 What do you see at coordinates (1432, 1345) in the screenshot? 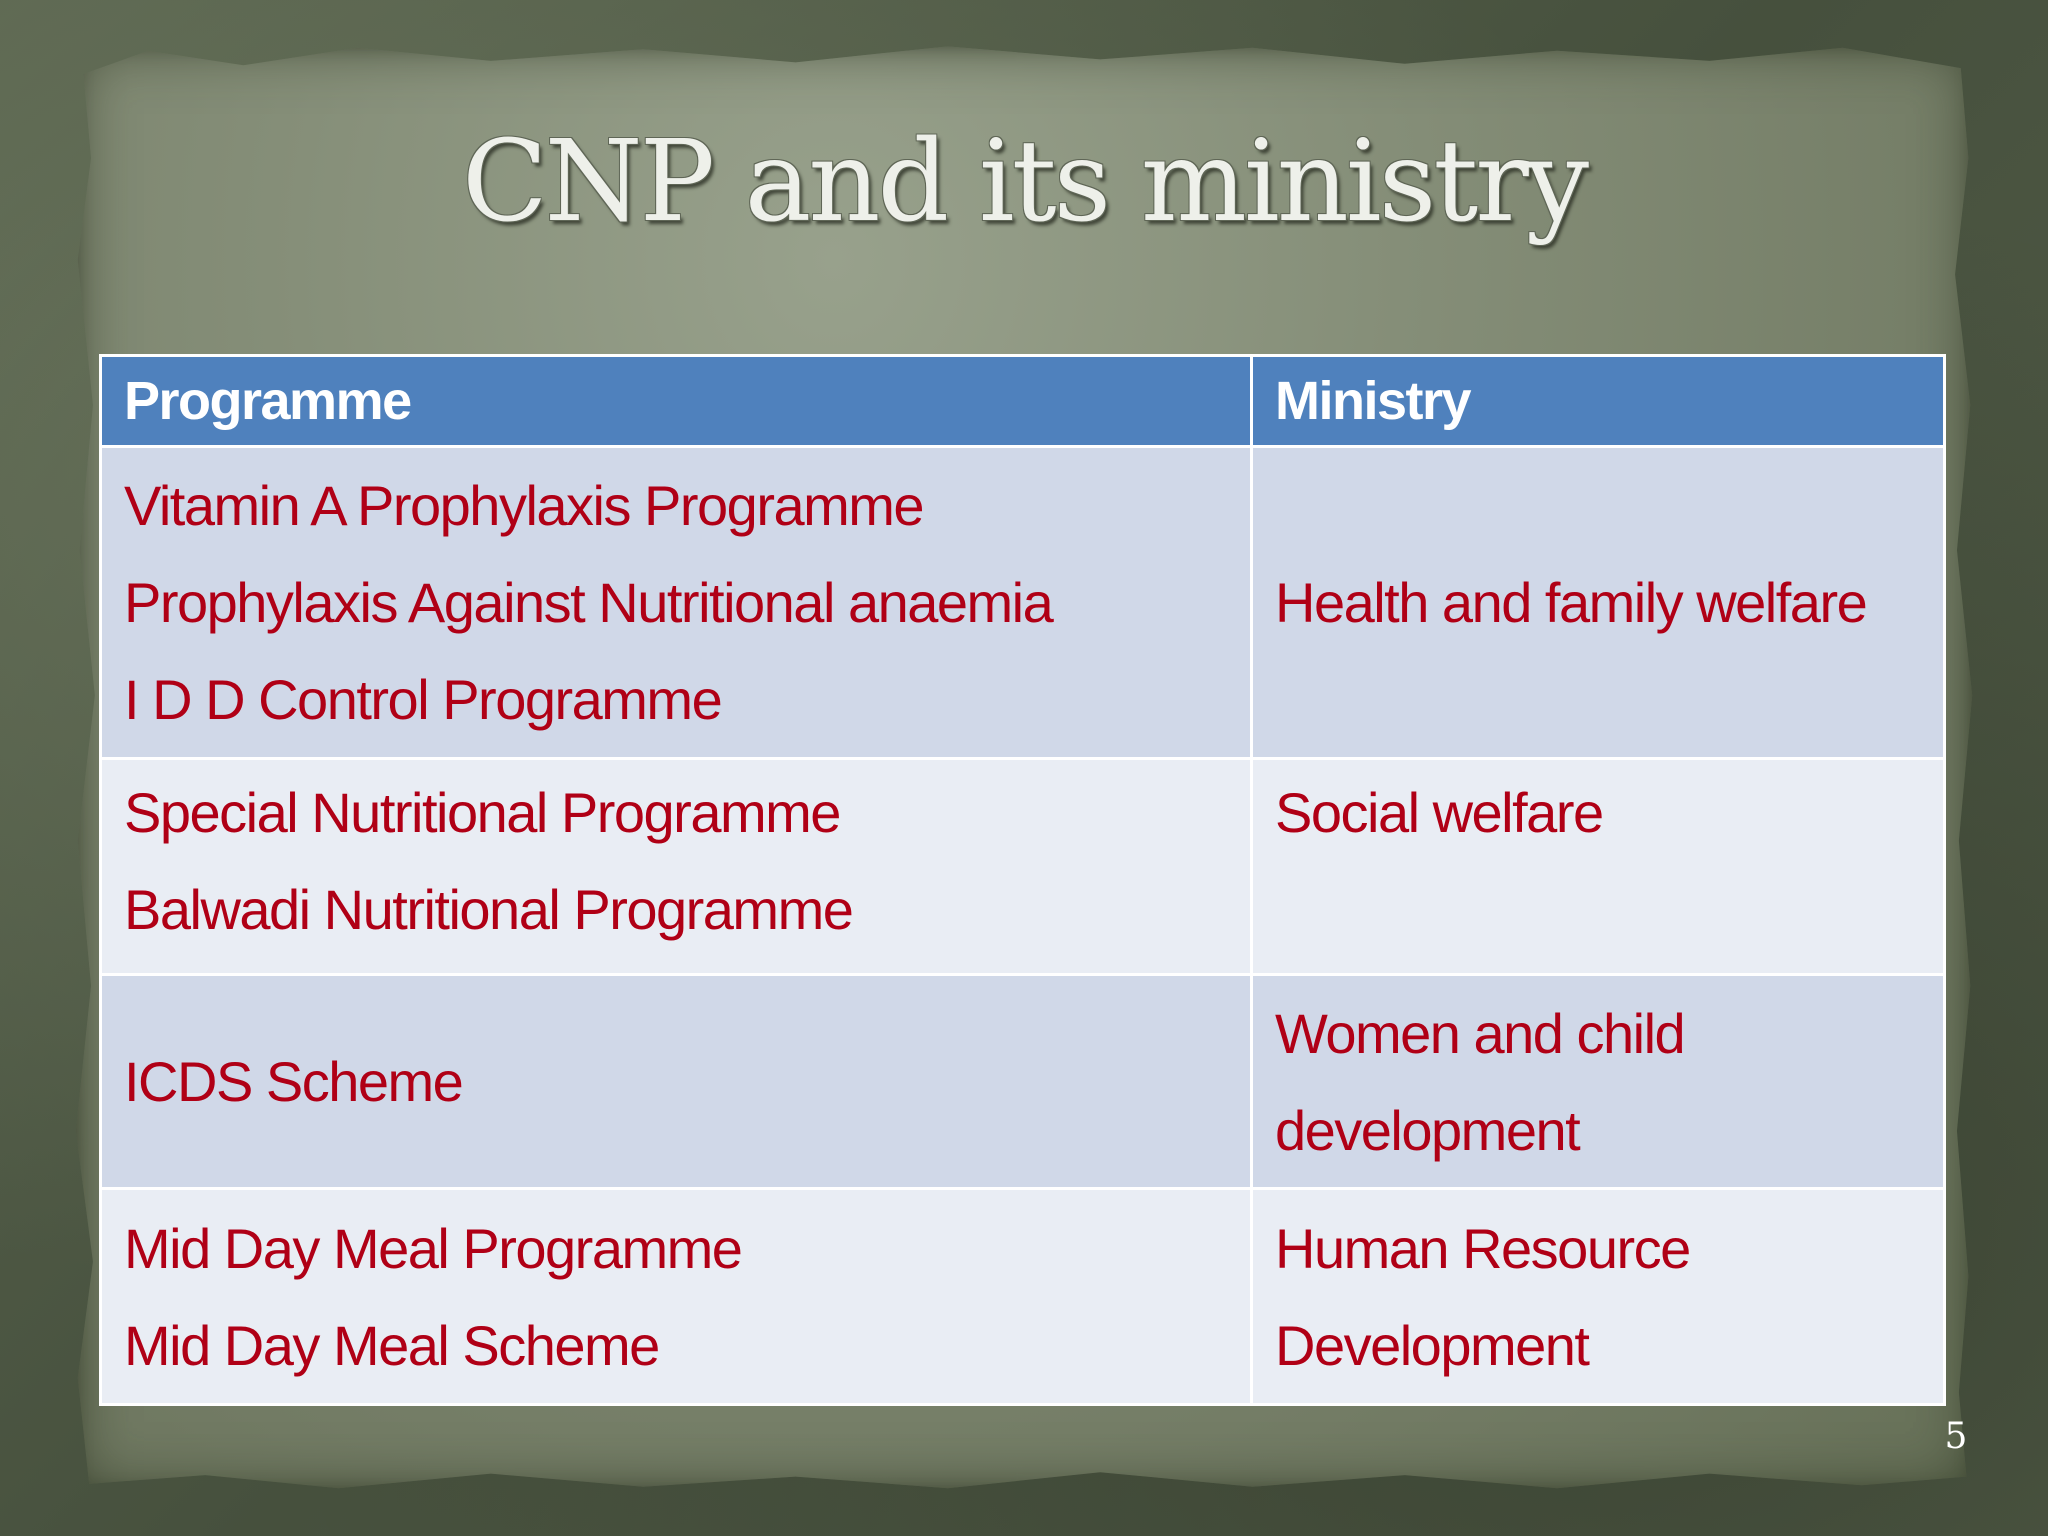
I see `ministry-name: Development` at bounding box center [1432, 1345].